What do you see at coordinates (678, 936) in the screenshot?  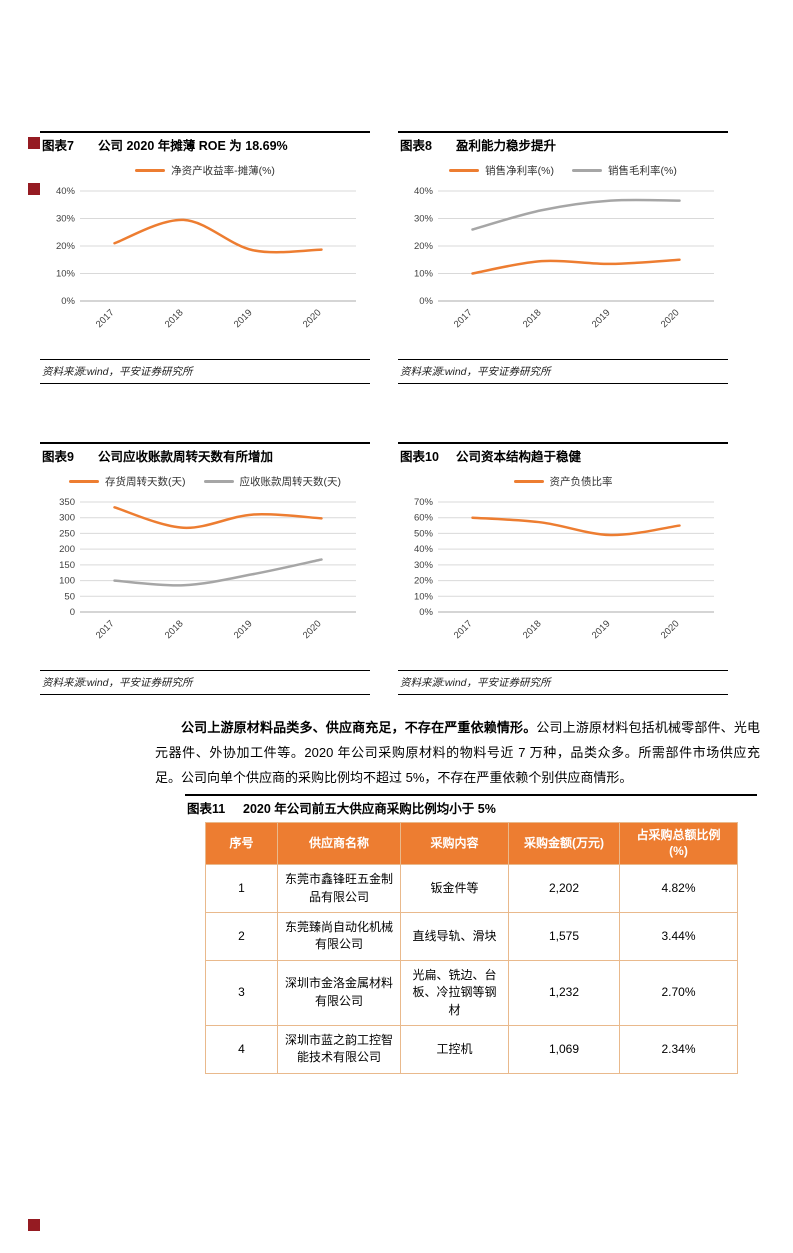 I see `cell-ratio: 3.44%` at bounding box center [678, 936].